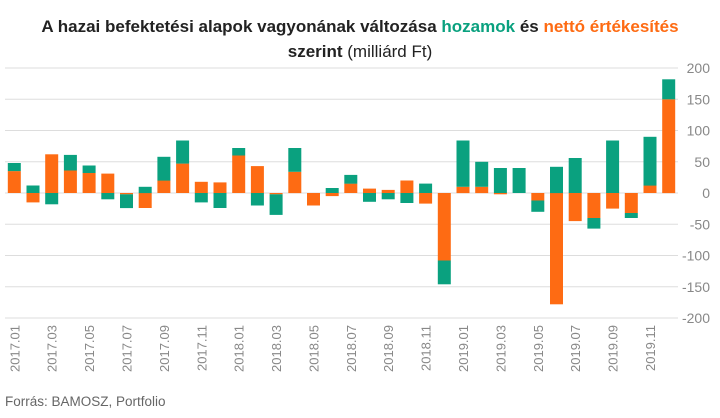 The height and width of the screenshot is (418, 720). What do you see at coordinates (315, 51) in the screenshot?
I see `title-szerint: szerint` at bounding box center [315, 51].